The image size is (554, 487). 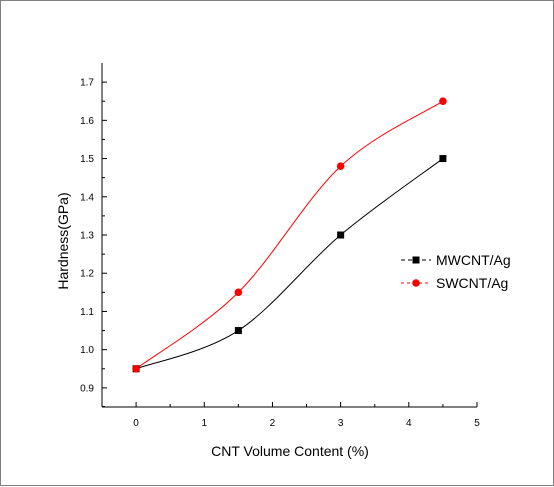 What do you see at coordinates (87, 159) in the screenshot?
I see `y-tick-label: 1.5` at bounding box center [87, 159].